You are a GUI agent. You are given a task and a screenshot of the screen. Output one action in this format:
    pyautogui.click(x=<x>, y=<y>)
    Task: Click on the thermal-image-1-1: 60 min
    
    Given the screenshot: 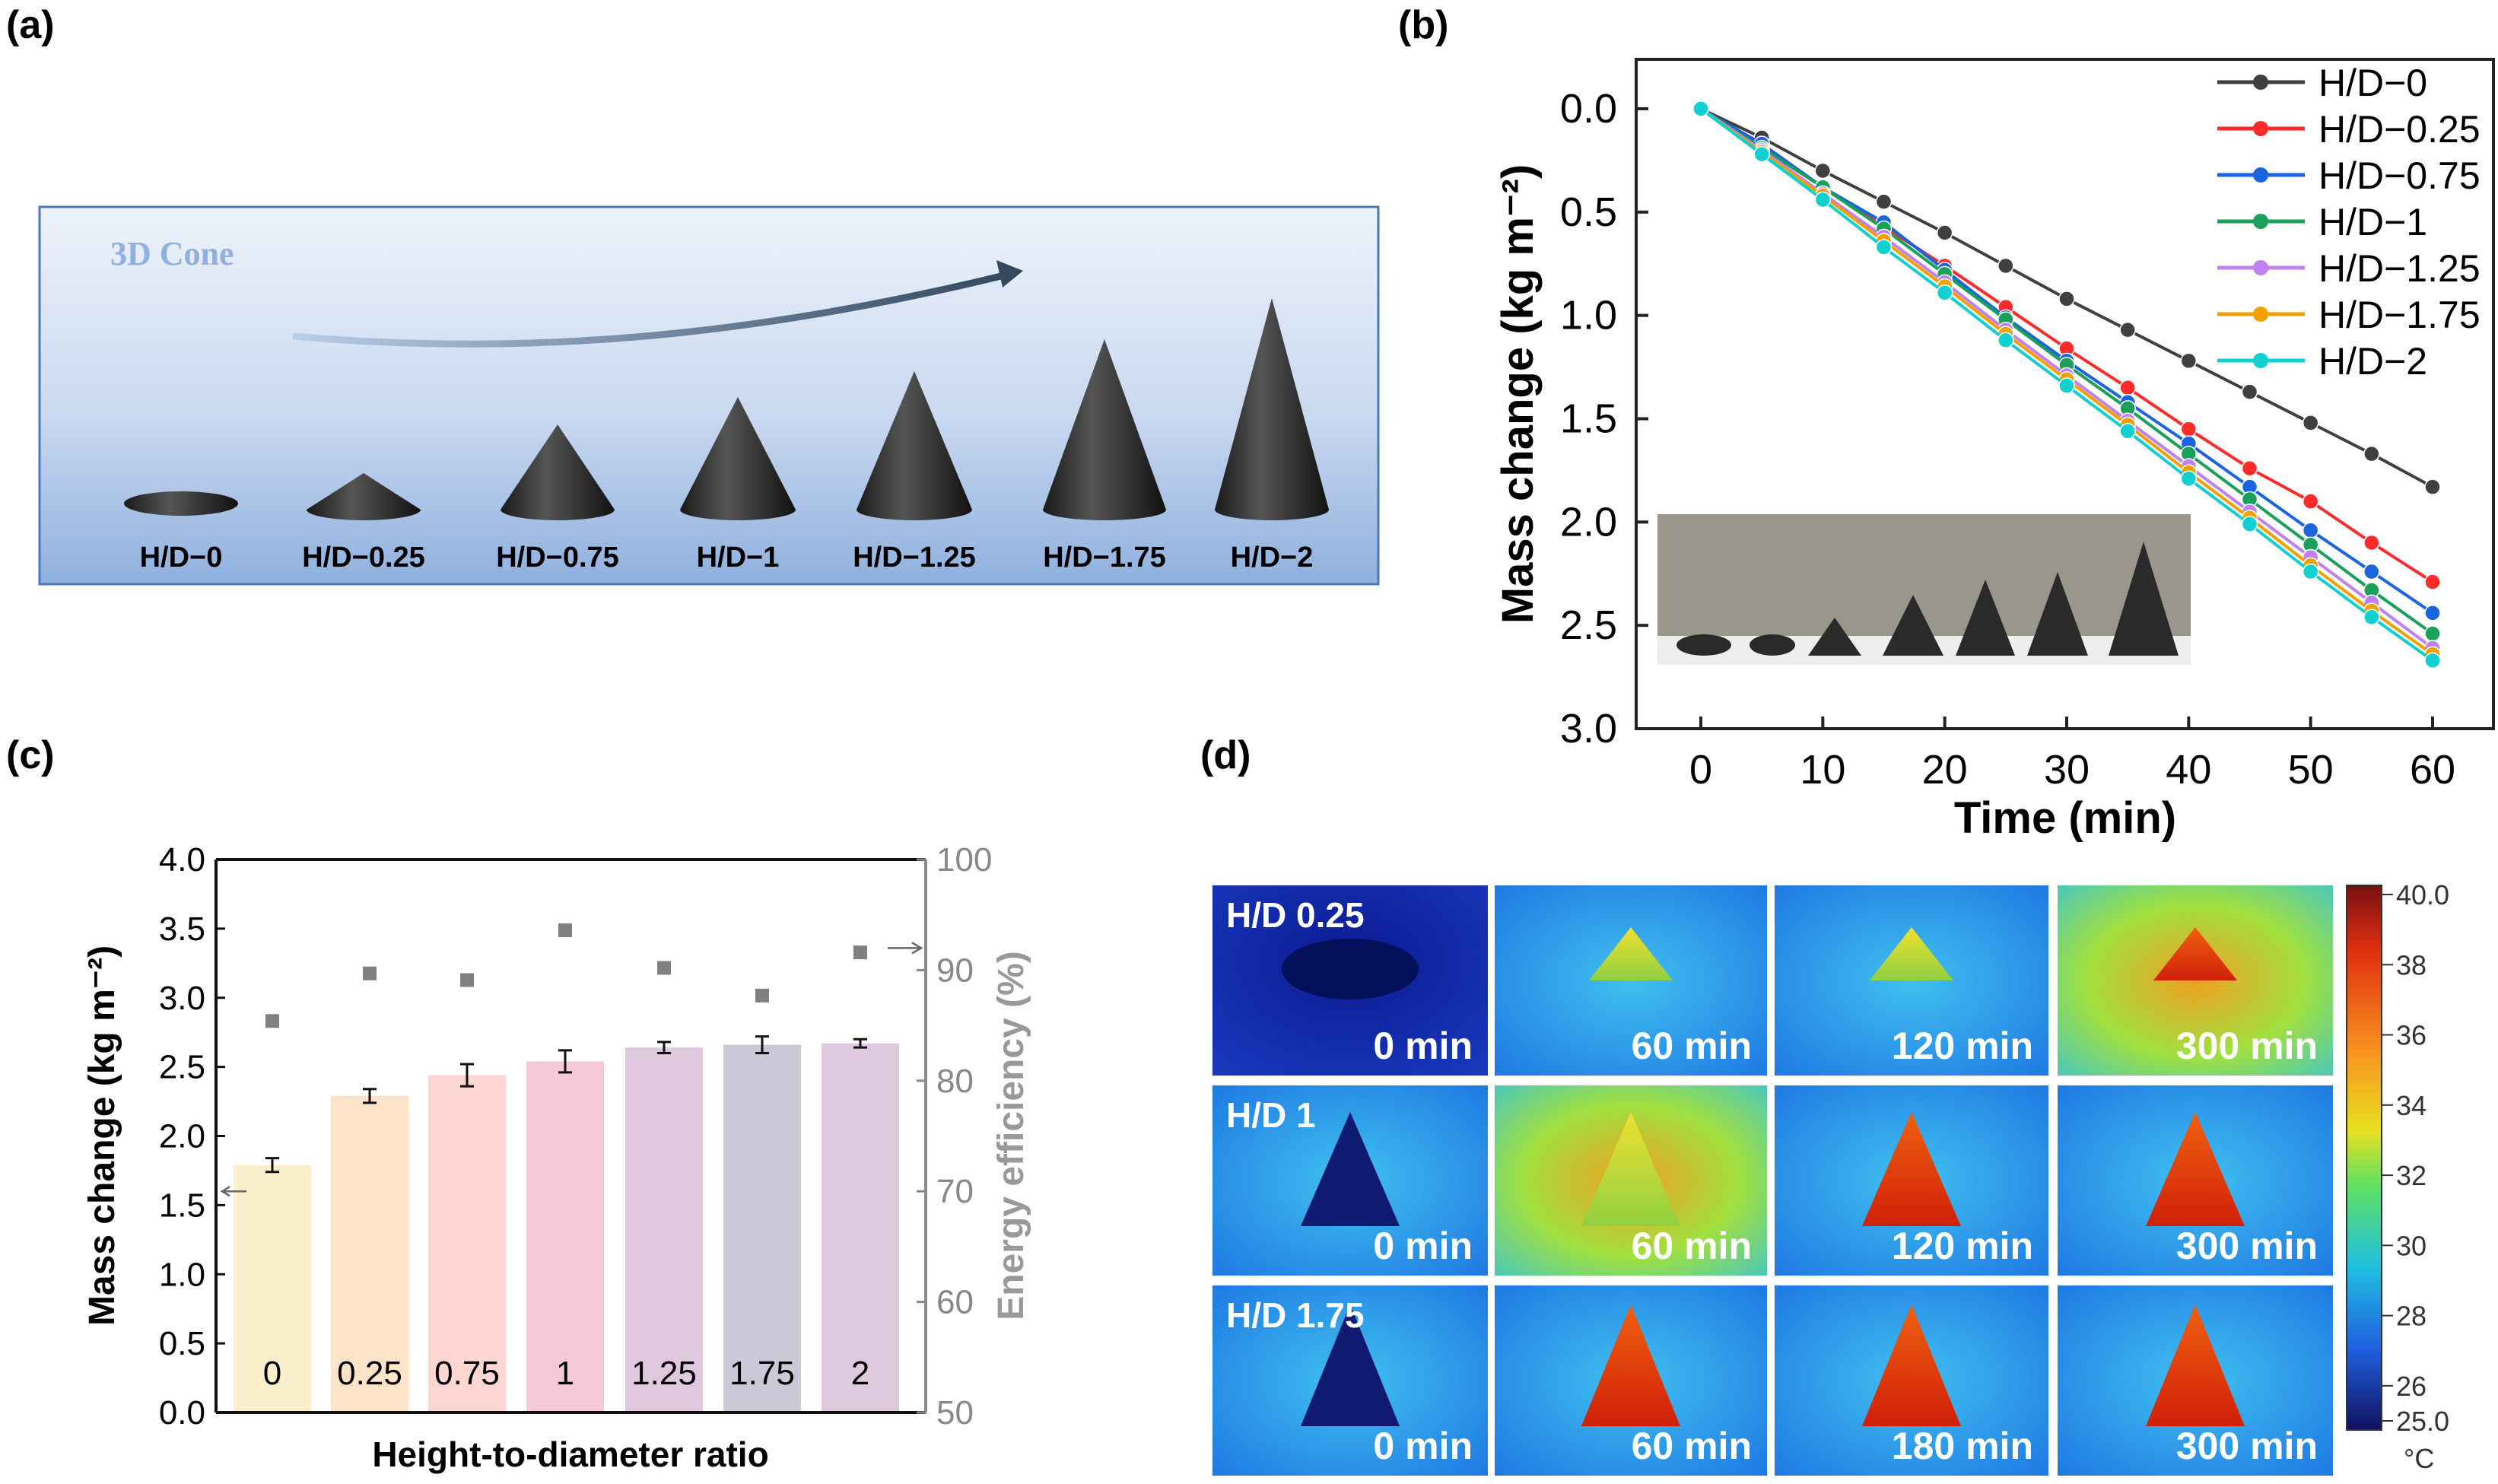 What is the action you would take?
    pyautogui.click(x=1631, y=1180)
    